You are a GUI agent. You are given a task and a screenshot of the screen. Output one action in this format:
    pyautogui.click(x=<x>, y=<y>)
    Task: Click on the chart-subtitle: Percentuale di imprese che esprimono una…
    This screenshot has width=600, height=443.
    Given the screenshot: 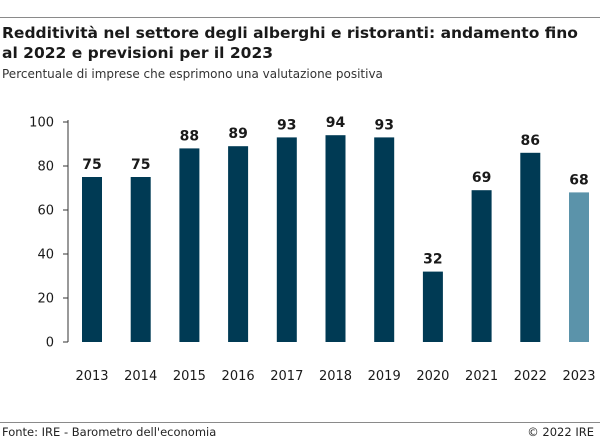 What is the action you would take?
    pyautogui.click(x=192, y=74)
    